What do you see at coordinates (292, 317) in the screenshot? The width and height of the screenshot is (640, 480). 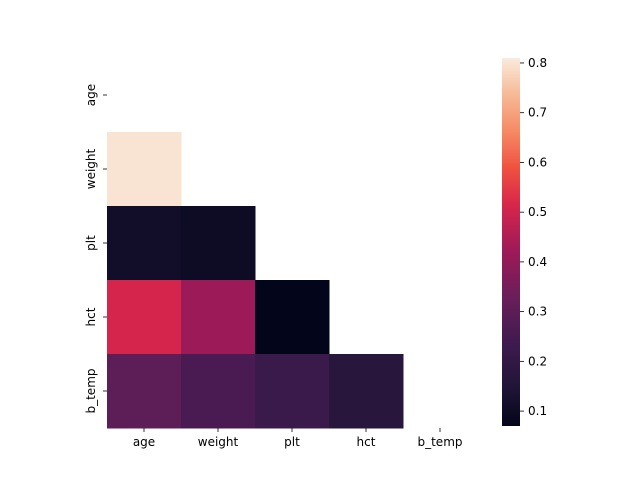 I see `heatmap-cell-hct-plt` at bounding box center [292, 317].